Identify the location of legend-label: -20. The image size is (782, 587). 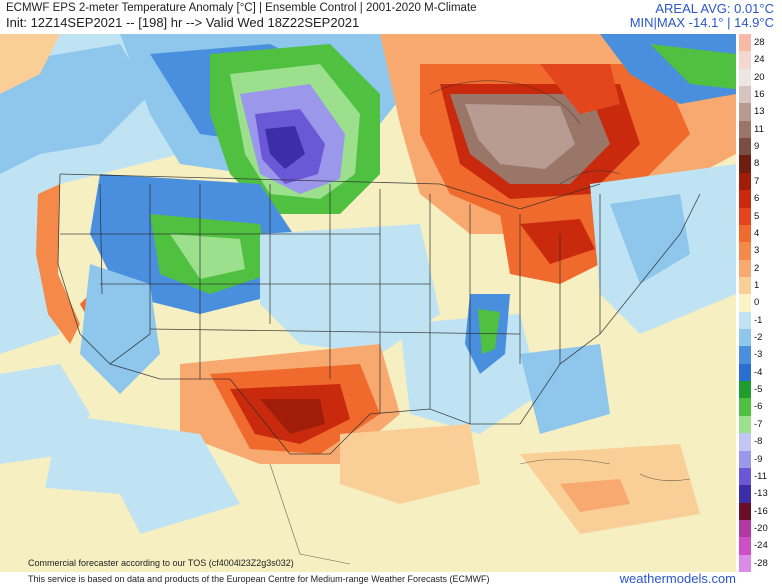
(761, 528).